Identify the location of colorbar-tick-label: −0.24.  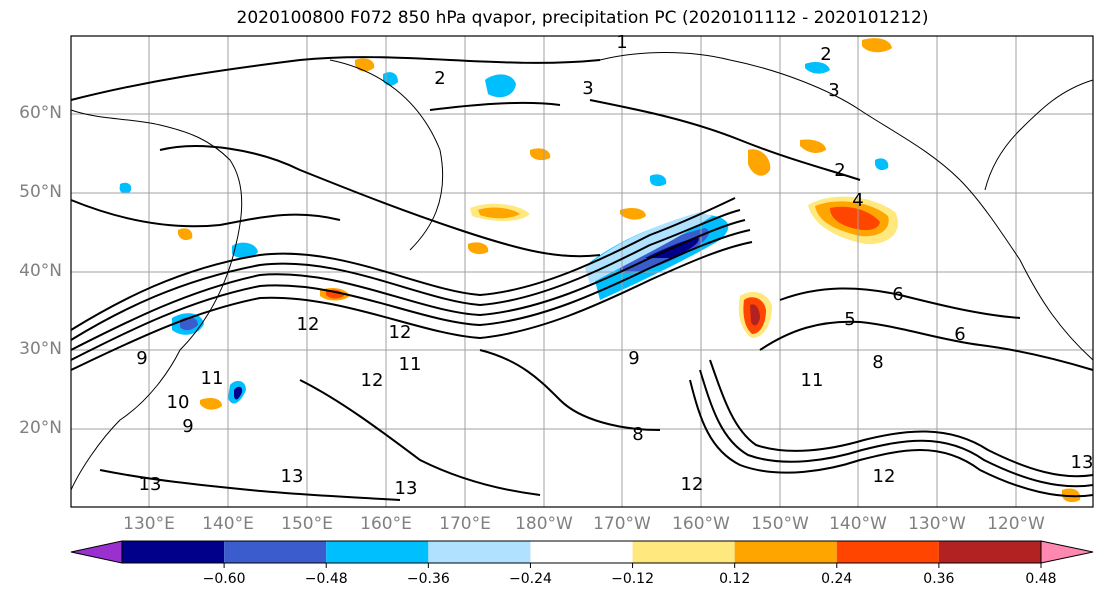
(530, 579).